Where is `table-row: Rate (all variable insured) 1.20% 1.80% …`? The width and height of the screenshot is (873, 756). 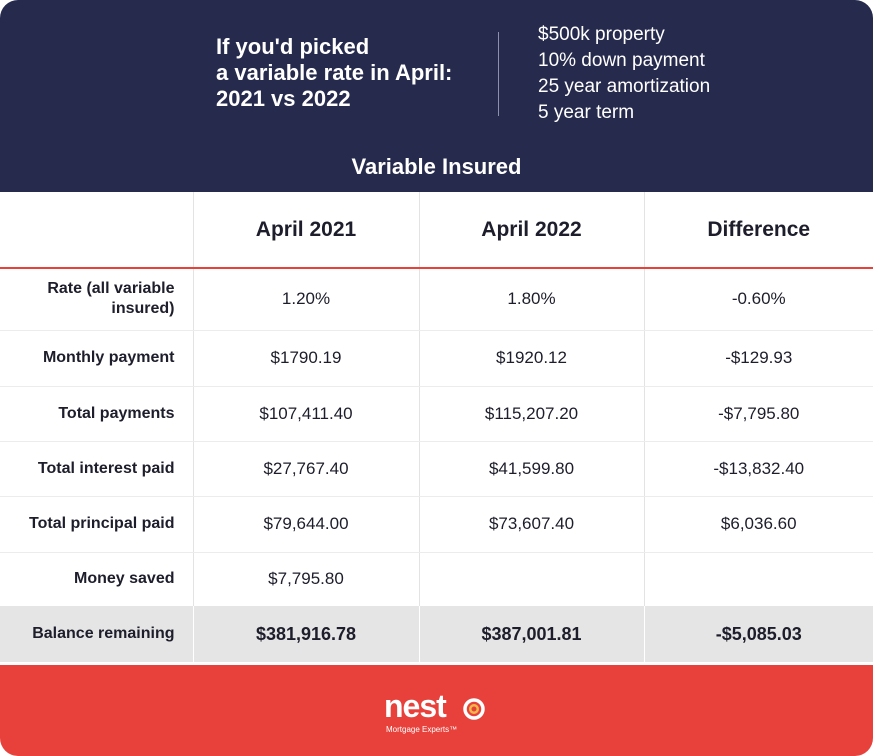
table-row: Rate (all variable insured) 1.20% 1.80% … is located at coordinates (436, 299).